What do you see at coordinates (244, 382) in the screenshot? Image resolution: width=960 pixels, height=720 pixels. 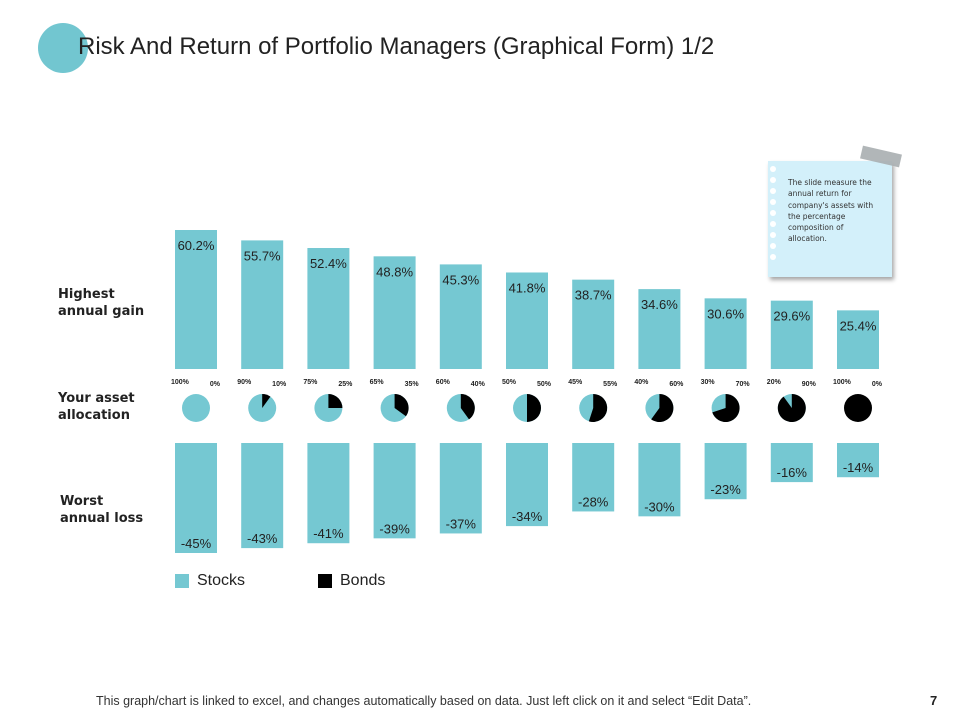 I see `stocks-pct-label: 90%` at bounding box center [244, 382].